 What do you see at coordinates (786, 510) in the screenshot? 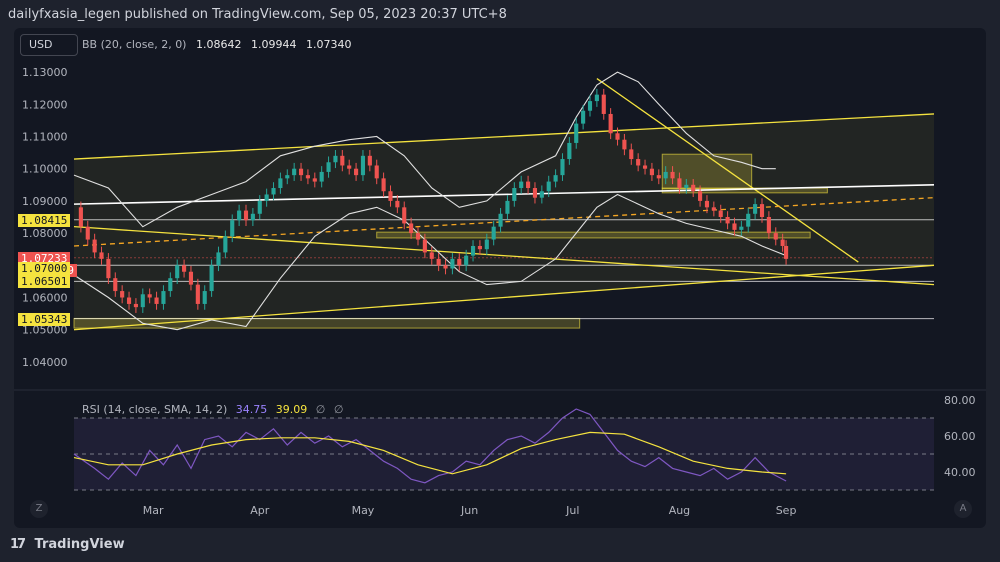
I see `time-axis-tick: Sep` at bounding box center [786, 510].